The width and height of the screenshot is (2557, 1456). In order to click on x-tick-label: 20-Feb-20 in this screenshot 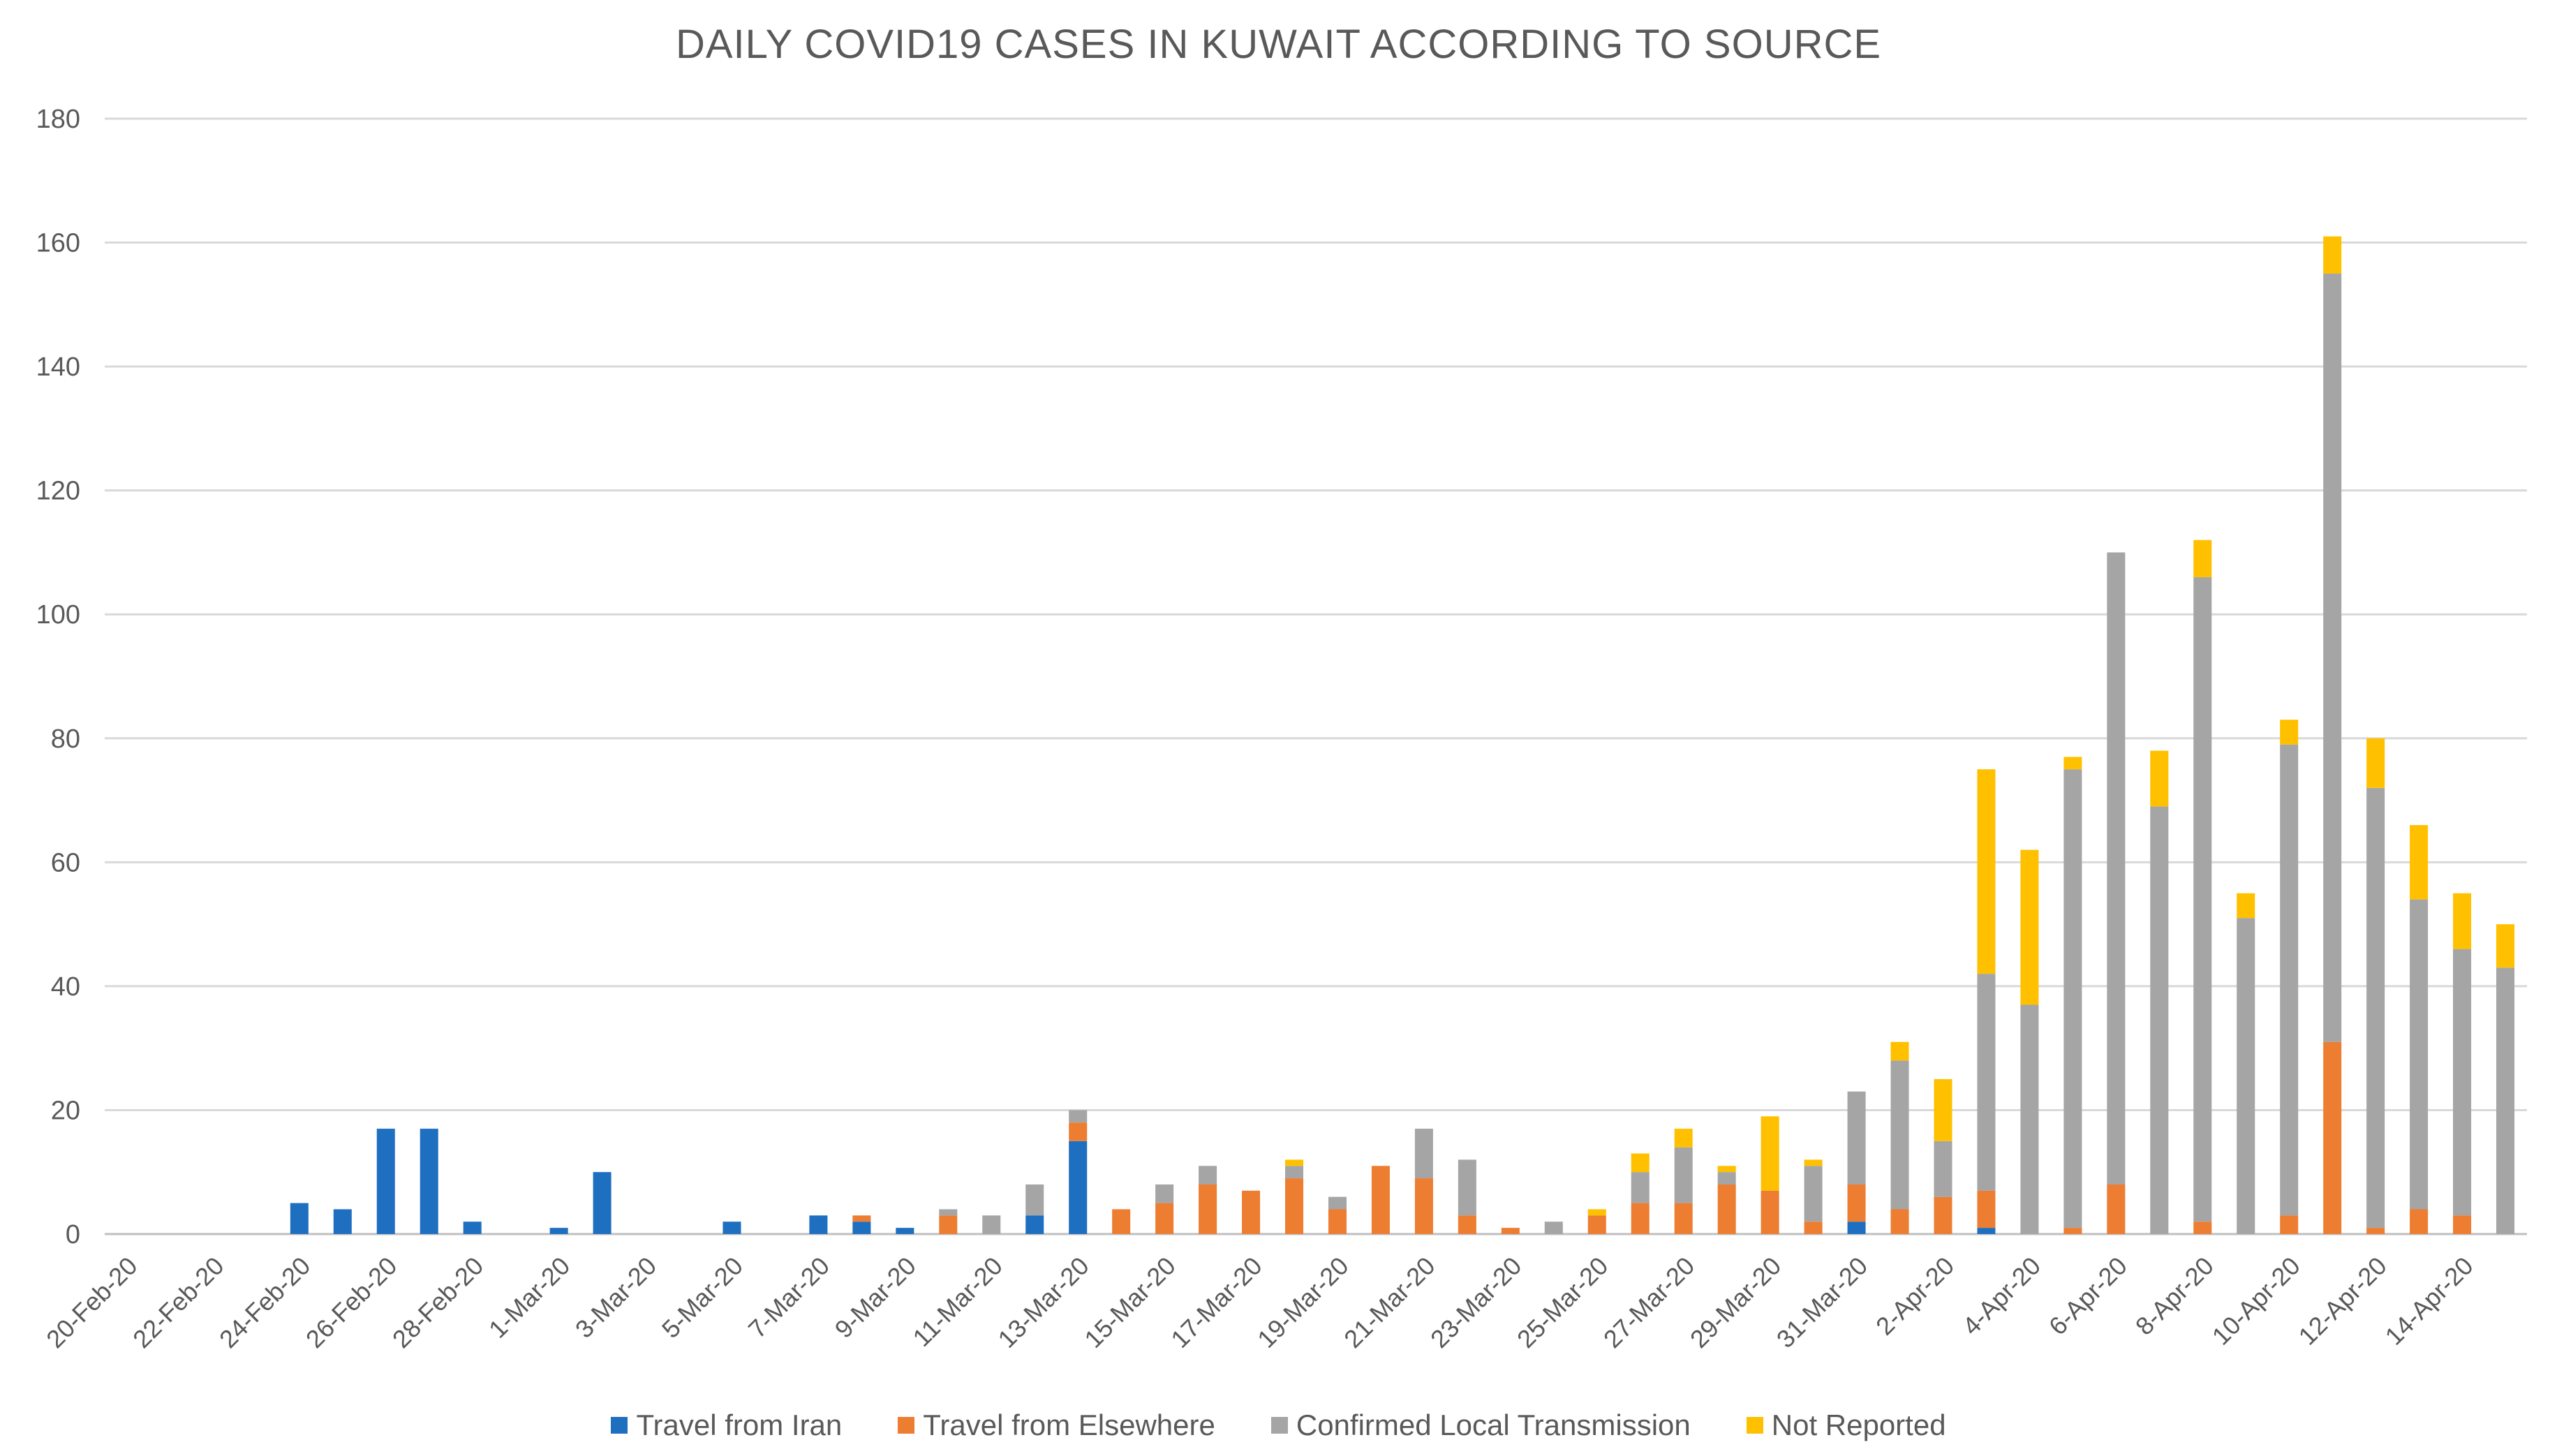, I will do `click(91, 1302)`.